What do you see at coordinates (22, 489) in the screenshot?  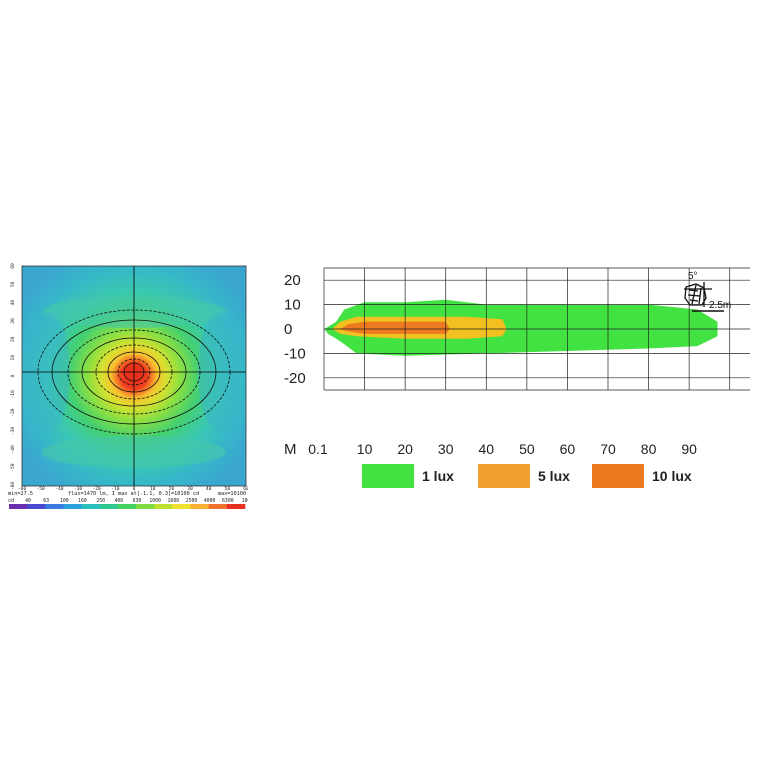 I see `heatmap-x-tick: -60` at bounding box center [22, 489].